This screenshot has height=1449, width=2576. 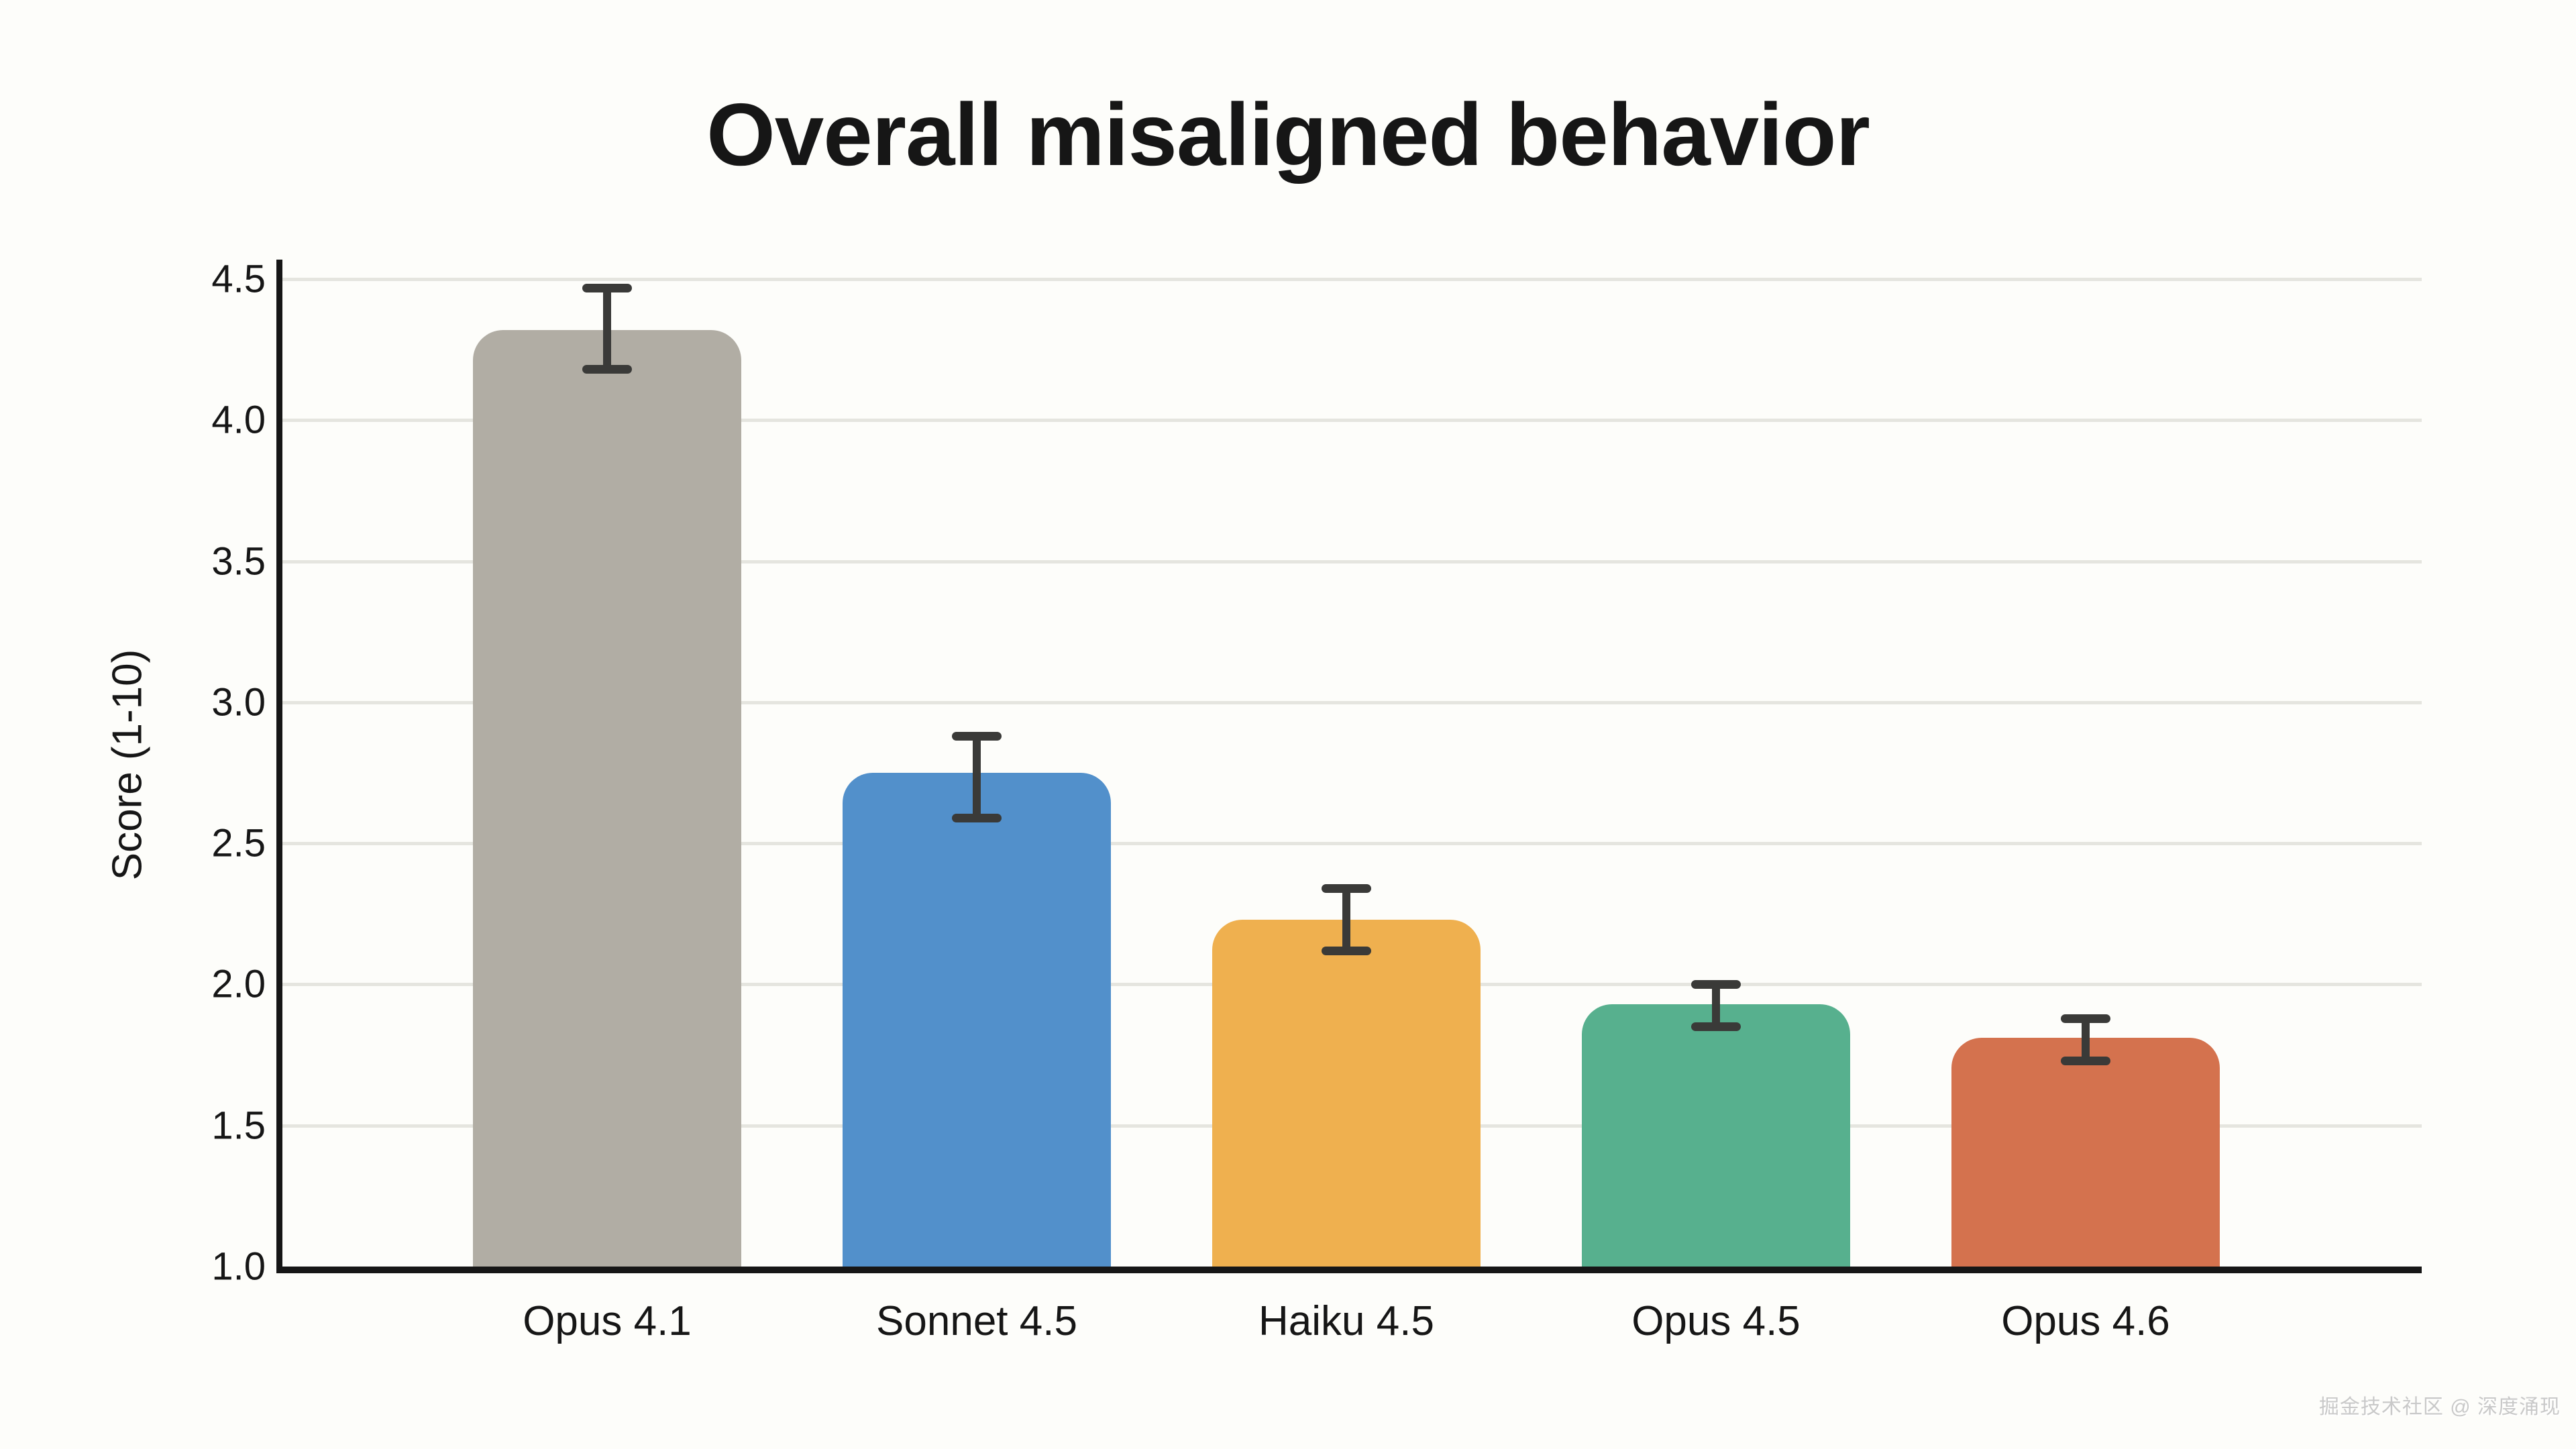 What do you see at coordinates (238, 420) in the screenshot?
I see `y-tick-label: 4.0` at bounding box center [238, 420].